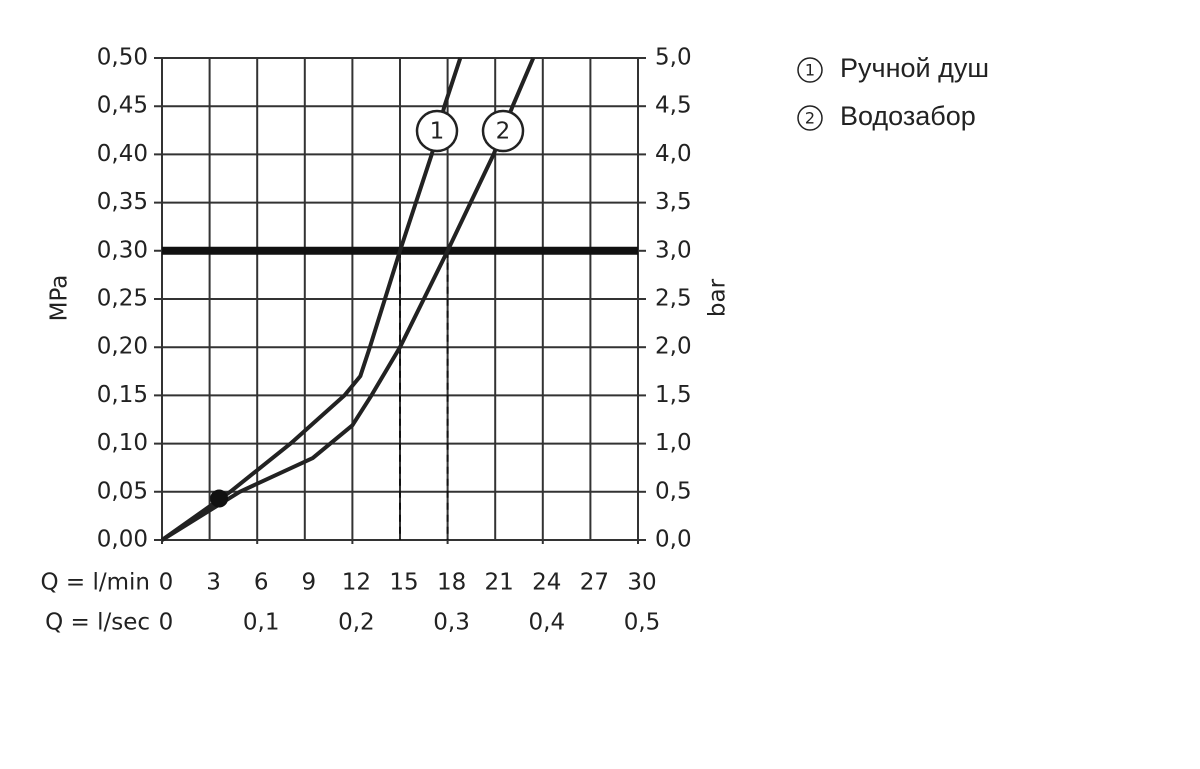 The image size is (1200, 769). What do you see at coordinates (356, 583) in the screenshot?
I see `x-tick-label: 12` at bounding box center [356, 583].